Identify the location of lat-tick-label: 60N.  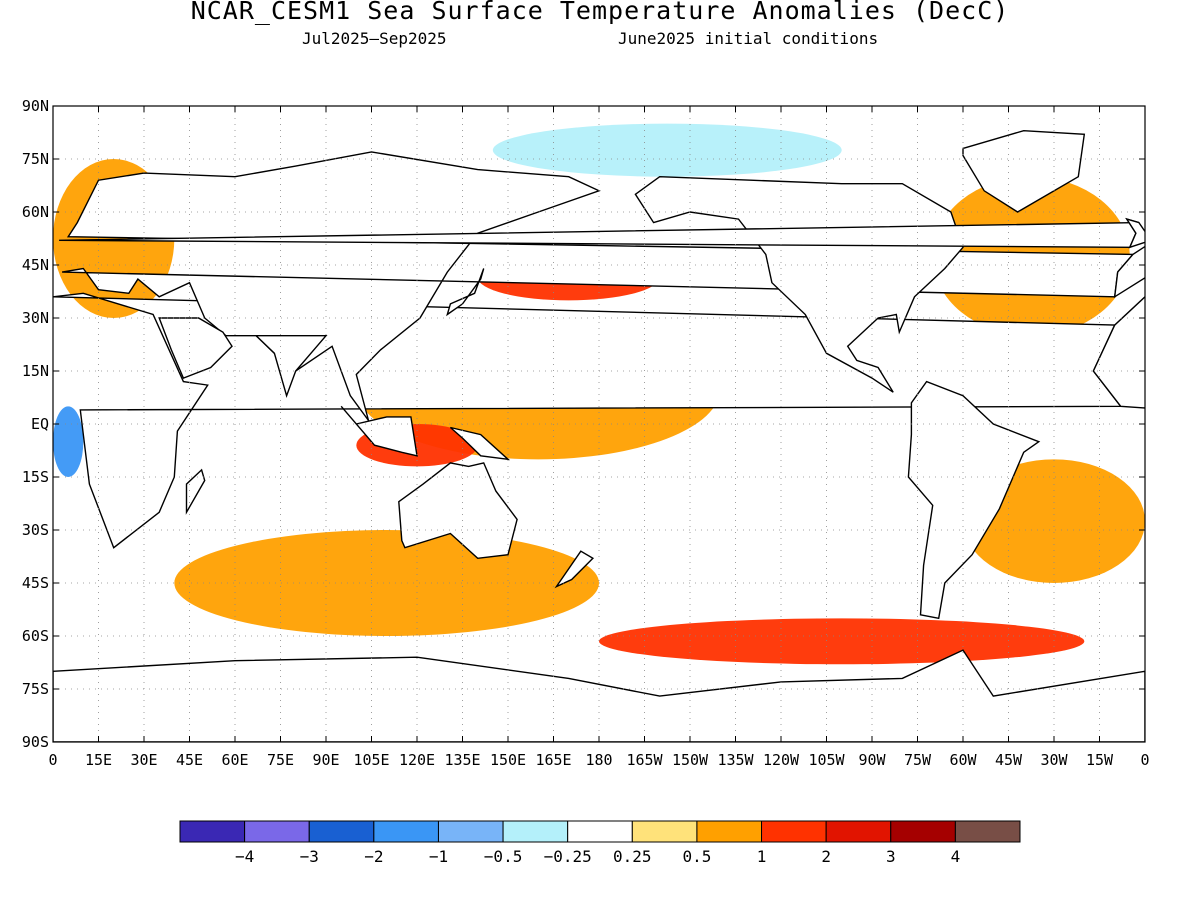
(35, 212).